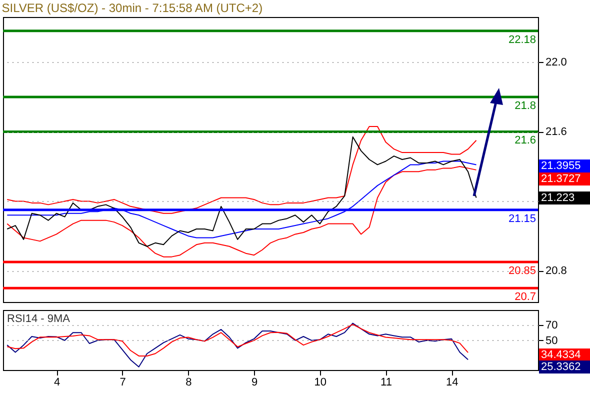 Image resolution: width=590 pixels, height=400 pixels. I want to click on ref-line-label: 21.15, so click(522, 218).